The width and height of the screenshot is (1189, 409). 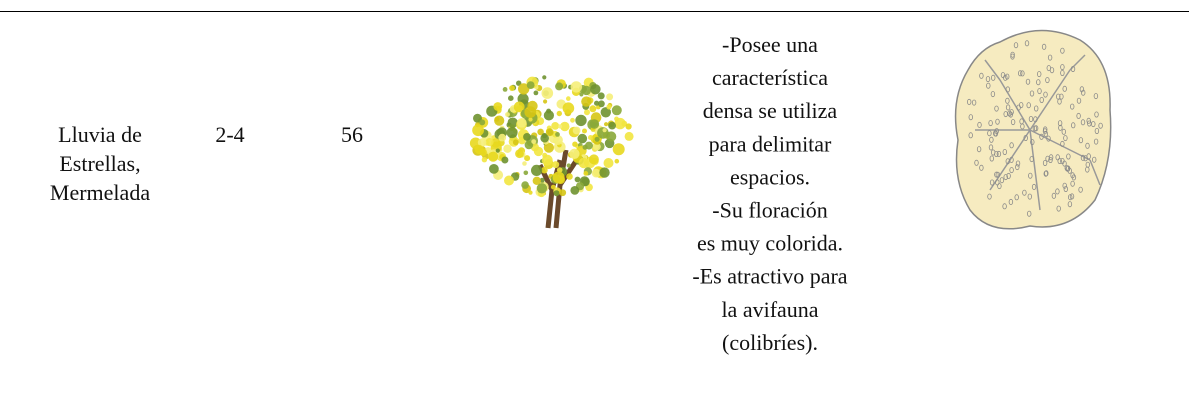 I want to click on description-line: espacios., so click(x=770, y=176).